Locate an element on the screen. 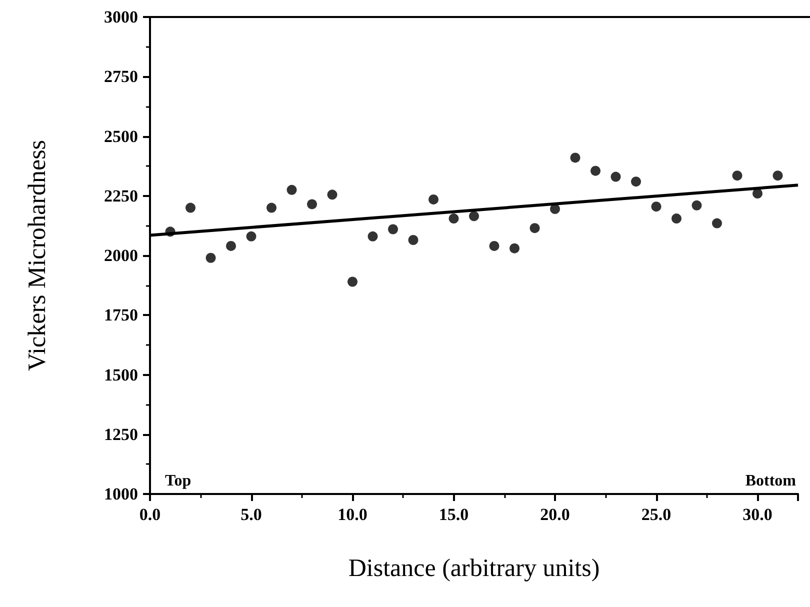  y-tick-label: 3000 is located at coordinates (121, 17).